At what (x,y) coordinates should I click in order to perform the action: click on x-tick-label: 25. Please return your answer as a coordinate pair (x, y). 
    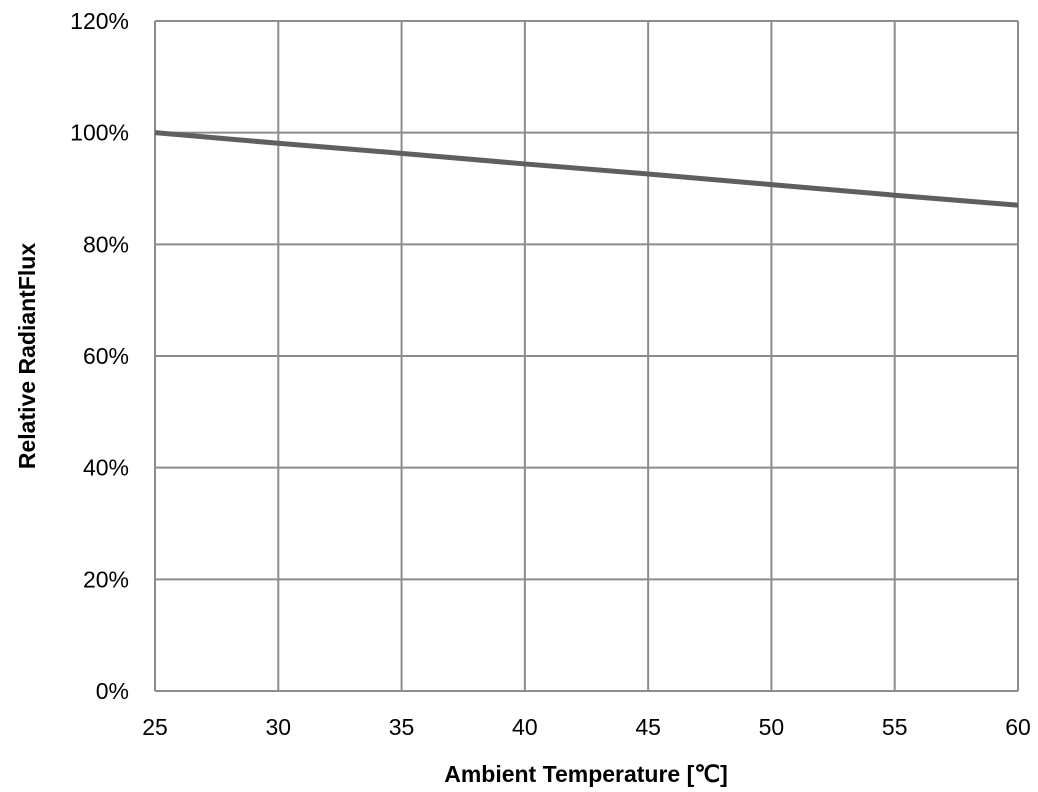
    Looking at the image, I should click on (155, 727).